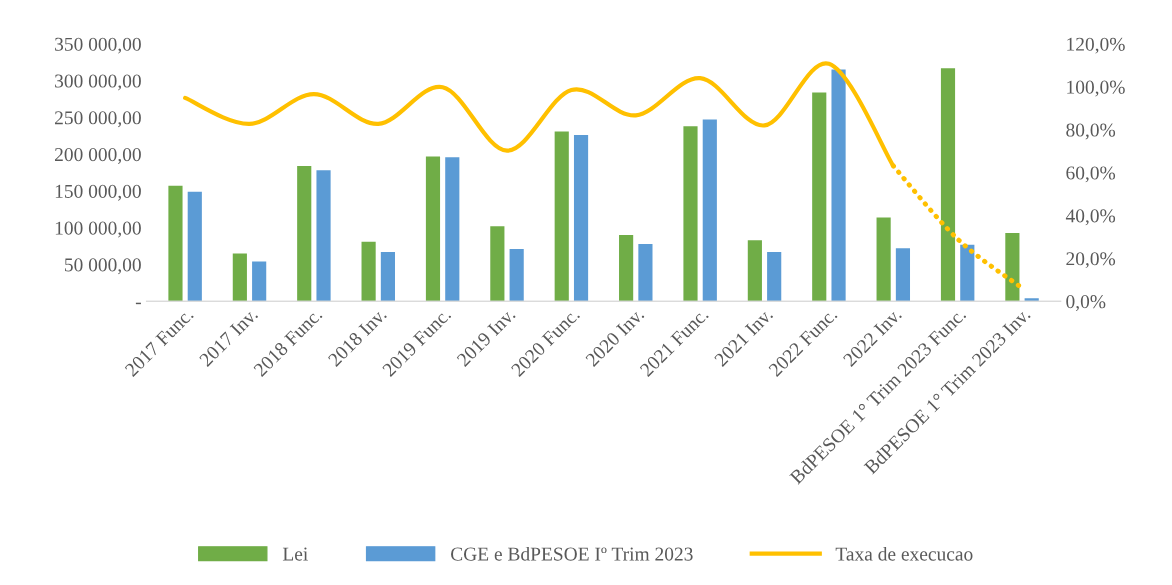 Image resolution: width=1172 pixels, height=585 pixels. I want to click on y-tick-label: 300 000,00, so click(98, 82).